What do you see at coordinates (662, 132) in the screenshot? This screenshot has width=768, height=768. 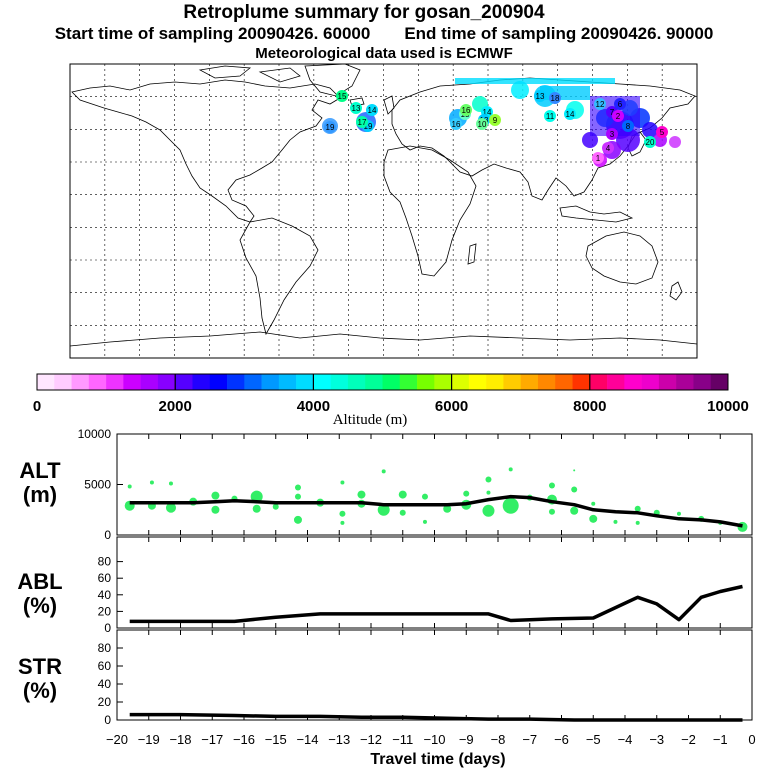 I see `plume-day-label: 5` at bounding box center [662, 132].